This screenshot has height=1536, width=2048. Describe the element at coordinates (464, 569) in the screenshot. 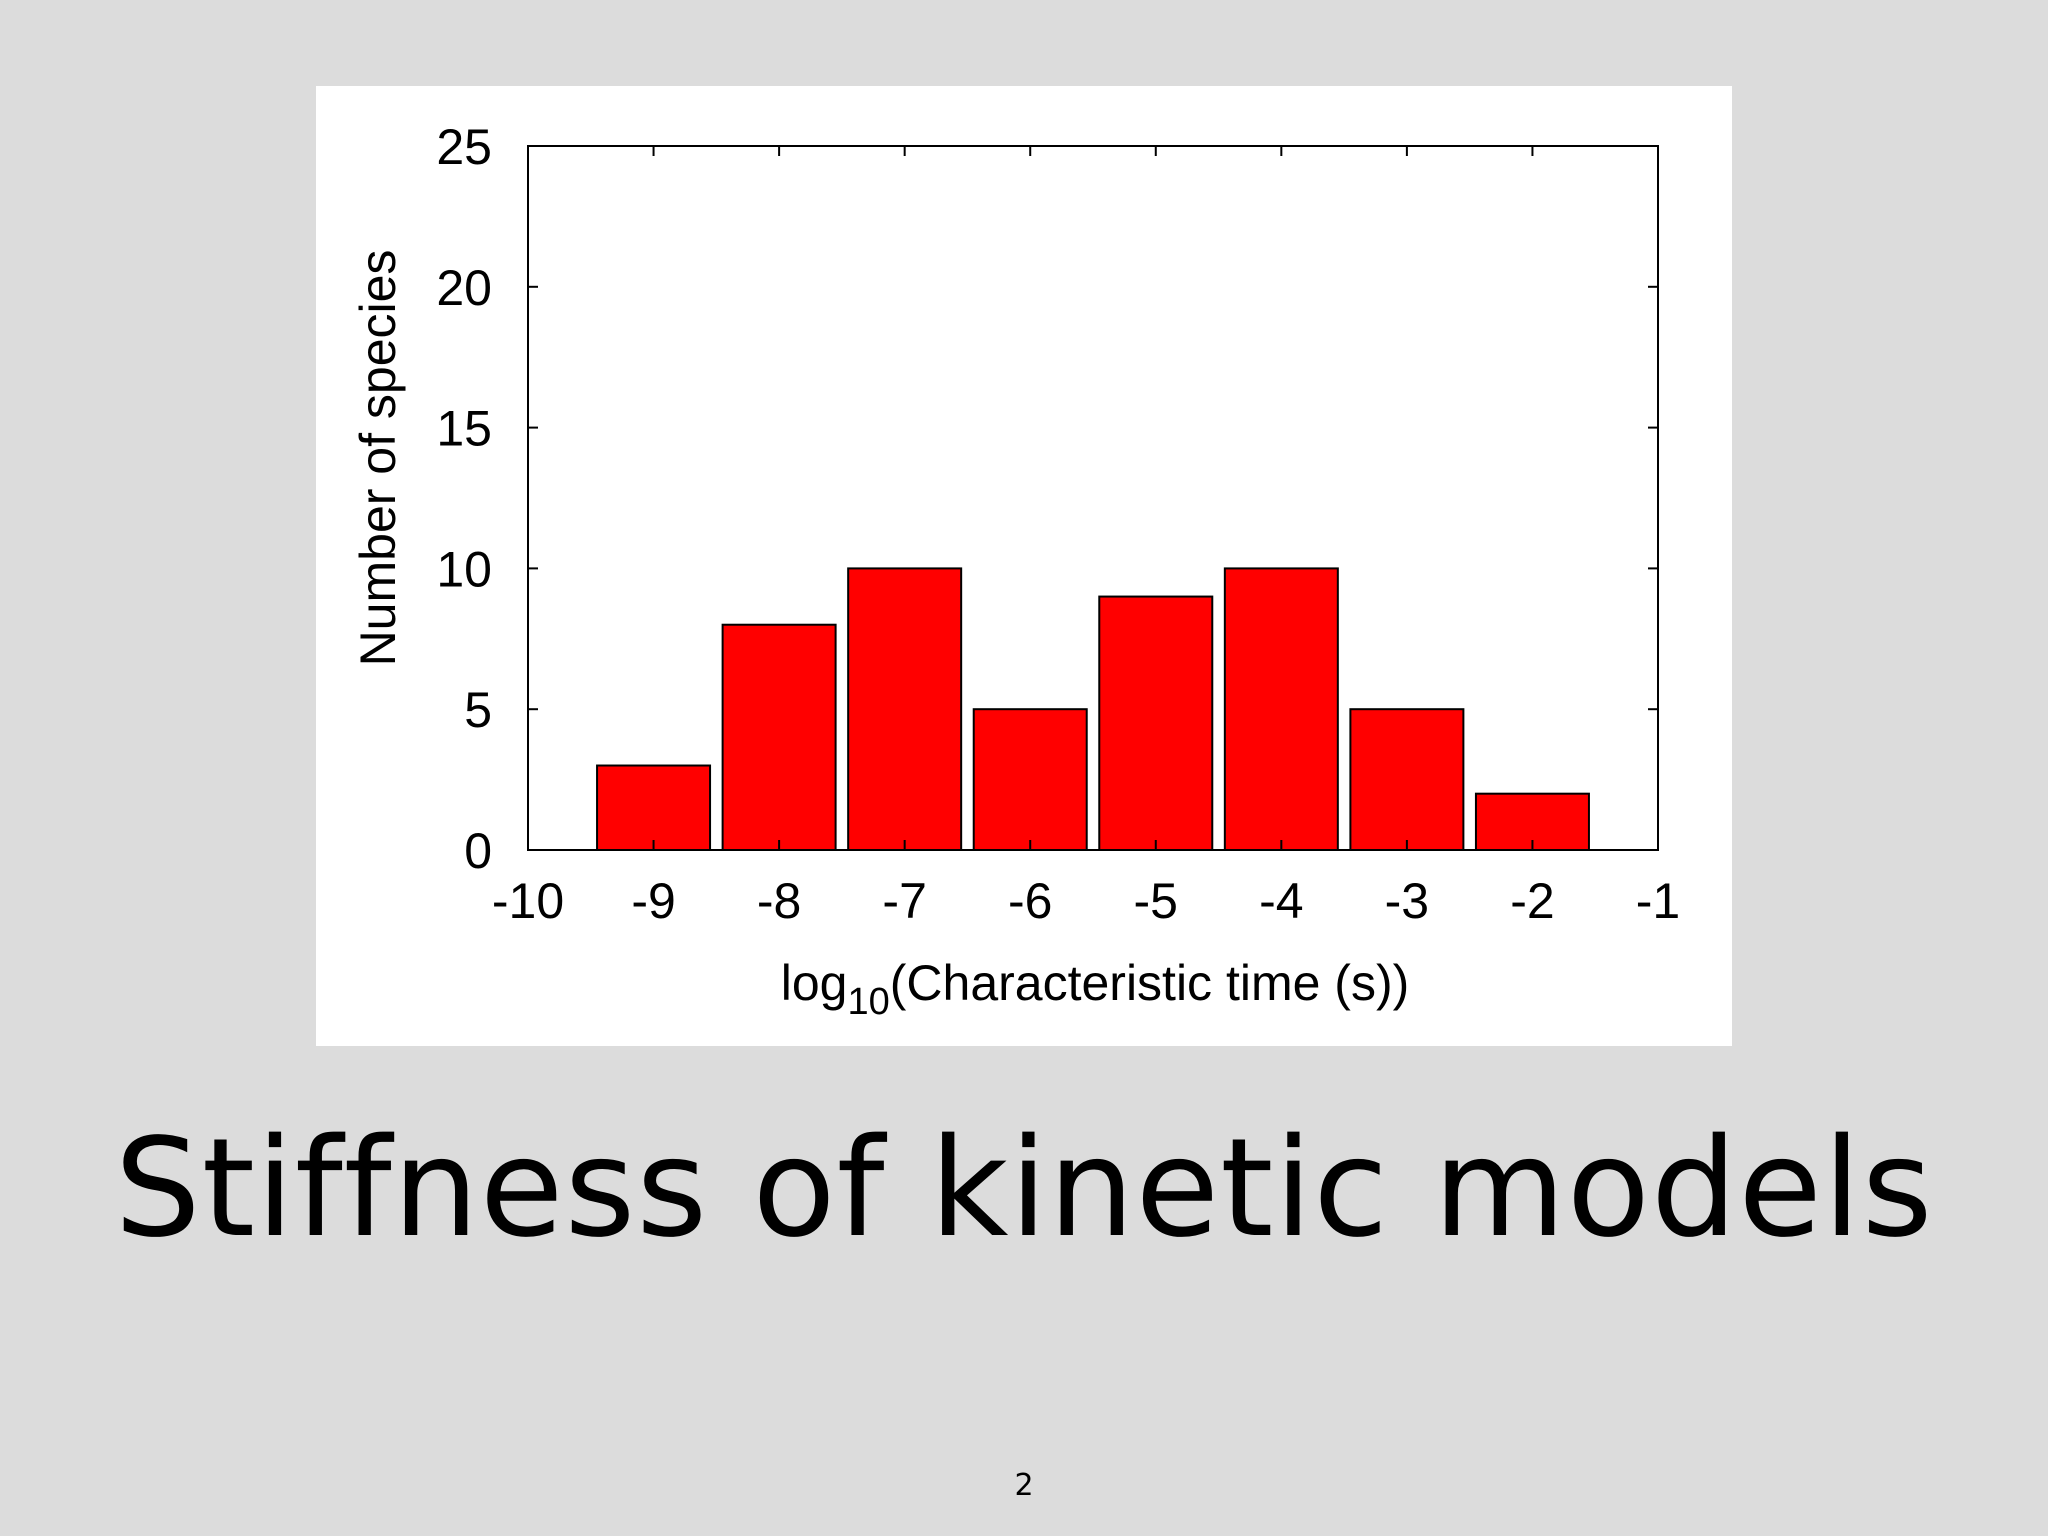

I see `y-tick-label-10: 10` at that location.